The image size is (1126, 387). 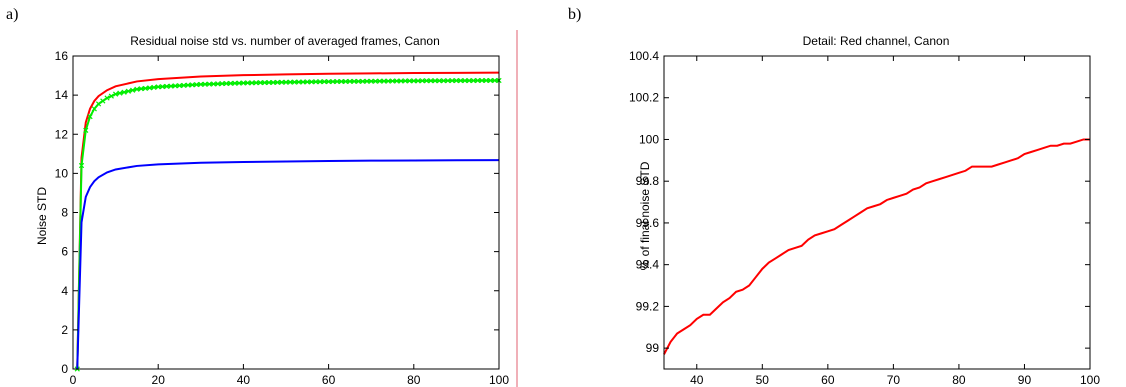 What do you see at coordinates (894, 380) in the screenshot?
I see `chart-b-x-tick-label: 70` at bounding box center [894, 380].